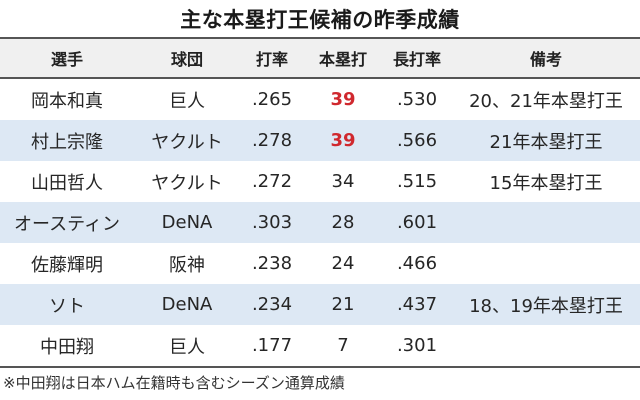 This screenshot has width=640, height=400. What do you see at coordinates (343, 222) in the screenshot?
I see `home-runs-cell: 28` at bounding box center [343, 222].